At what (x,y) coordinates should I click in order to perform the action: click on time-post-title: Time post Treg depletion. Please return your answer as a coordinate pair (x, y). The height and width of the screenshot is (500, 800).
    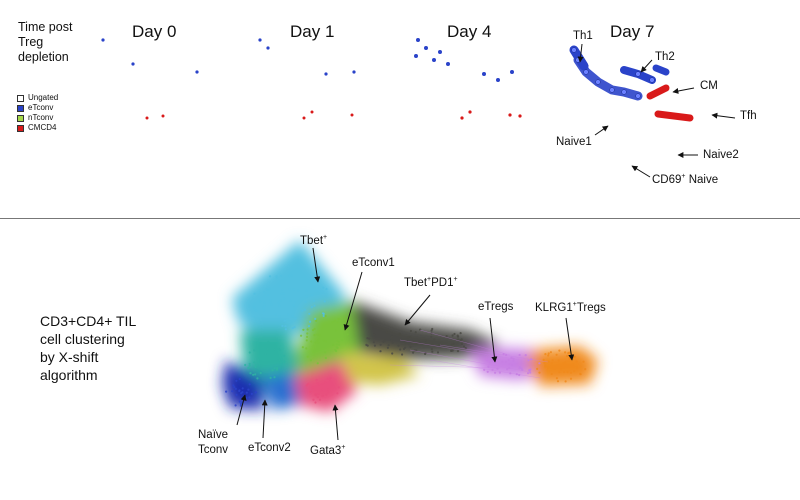
    Looking at the image, I should click on (58, 42).